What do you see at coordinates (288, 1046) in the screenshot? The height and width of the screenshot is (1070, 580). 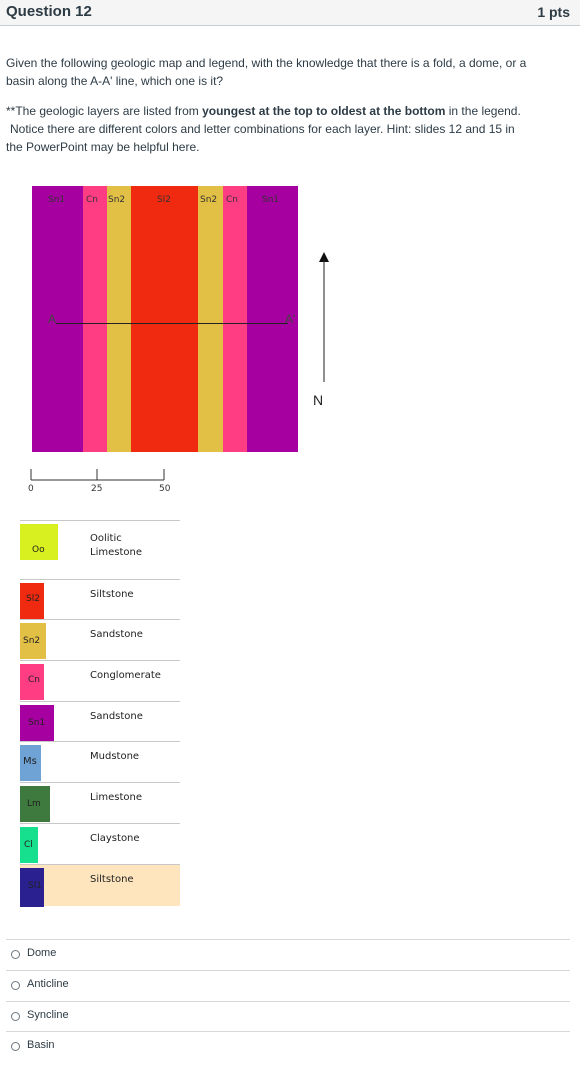 I see `answer-option-basin: Basin` at bounding box center [288, 1046].